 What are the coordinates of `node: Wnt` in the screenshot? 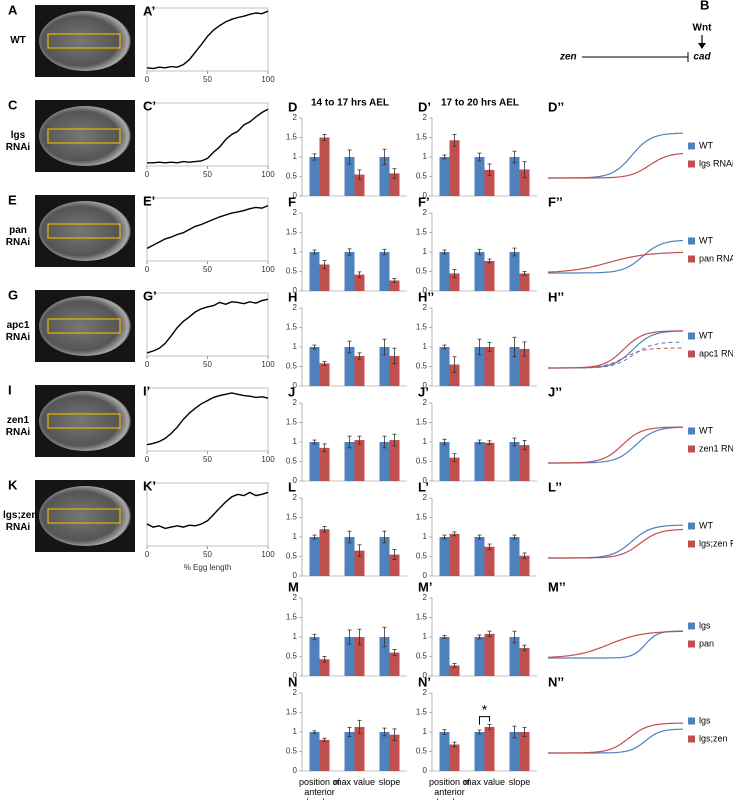 It's located at (703, 28).